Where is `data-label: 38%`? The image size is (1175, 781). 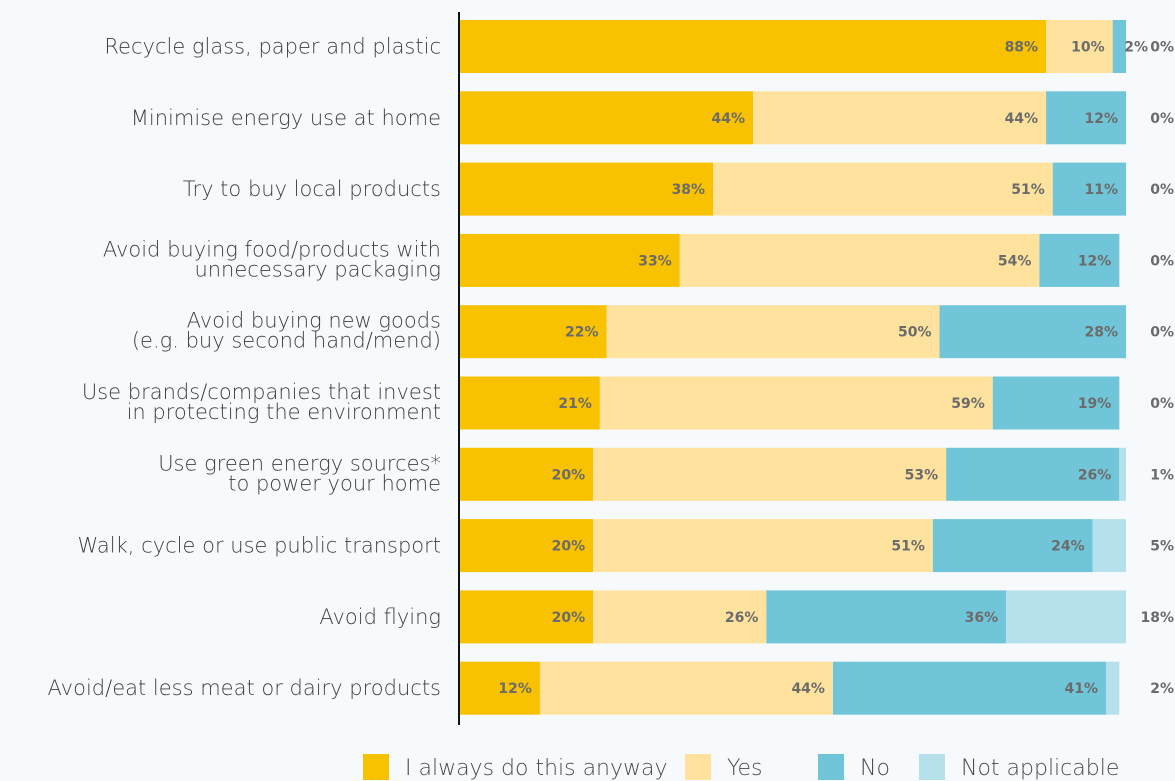 data-label: 38% is located at coordinates (689, 190).